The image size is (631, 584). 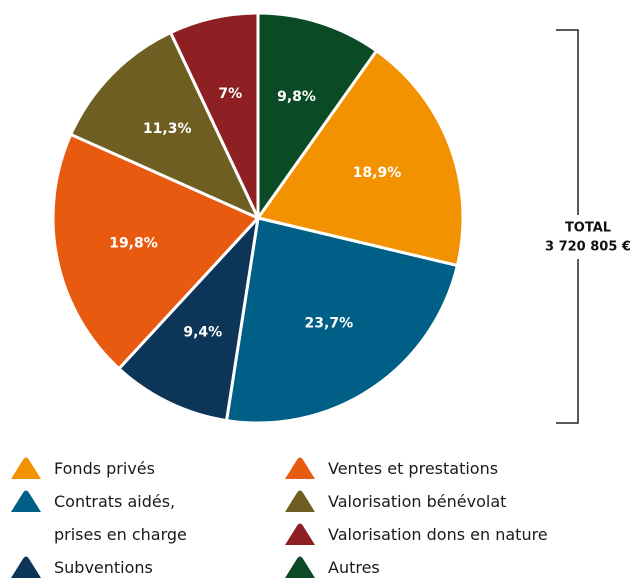 What do you see at coordinates (588, 247) in the screenshot?
I see `total-value: 3 720 805 €` at bounding box center [588, 247].